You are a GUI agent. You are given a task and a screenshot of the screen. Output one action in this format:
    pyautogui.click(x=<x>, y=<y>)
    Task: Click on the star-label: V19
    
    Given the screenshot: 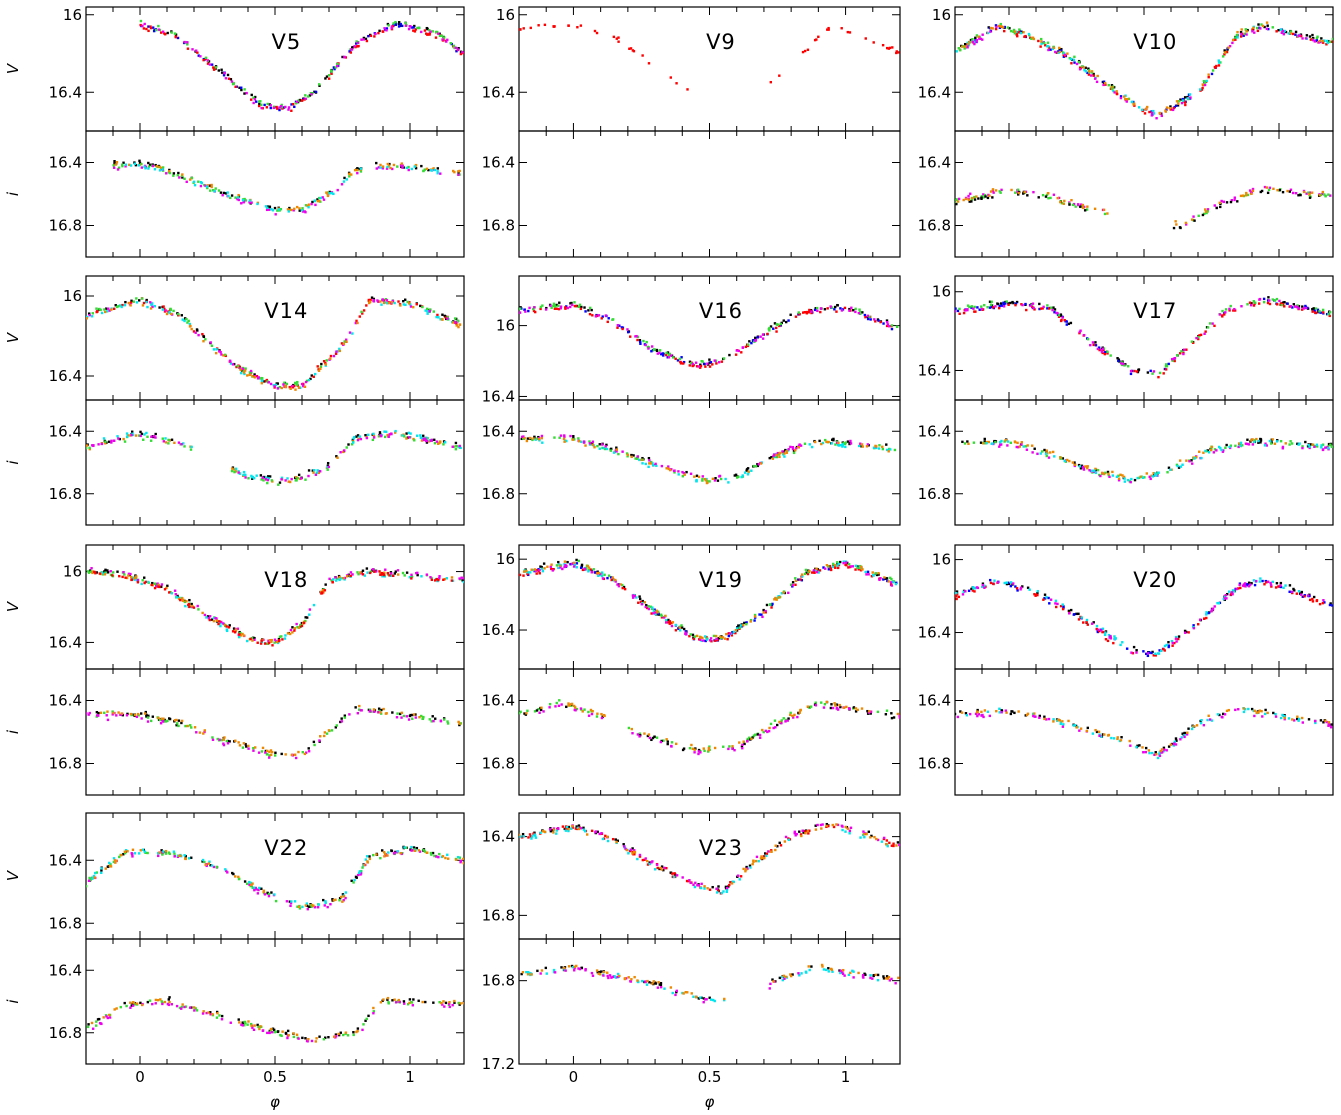 What is the action you would take?
    pyautogui.click(x=721, y=580)
    